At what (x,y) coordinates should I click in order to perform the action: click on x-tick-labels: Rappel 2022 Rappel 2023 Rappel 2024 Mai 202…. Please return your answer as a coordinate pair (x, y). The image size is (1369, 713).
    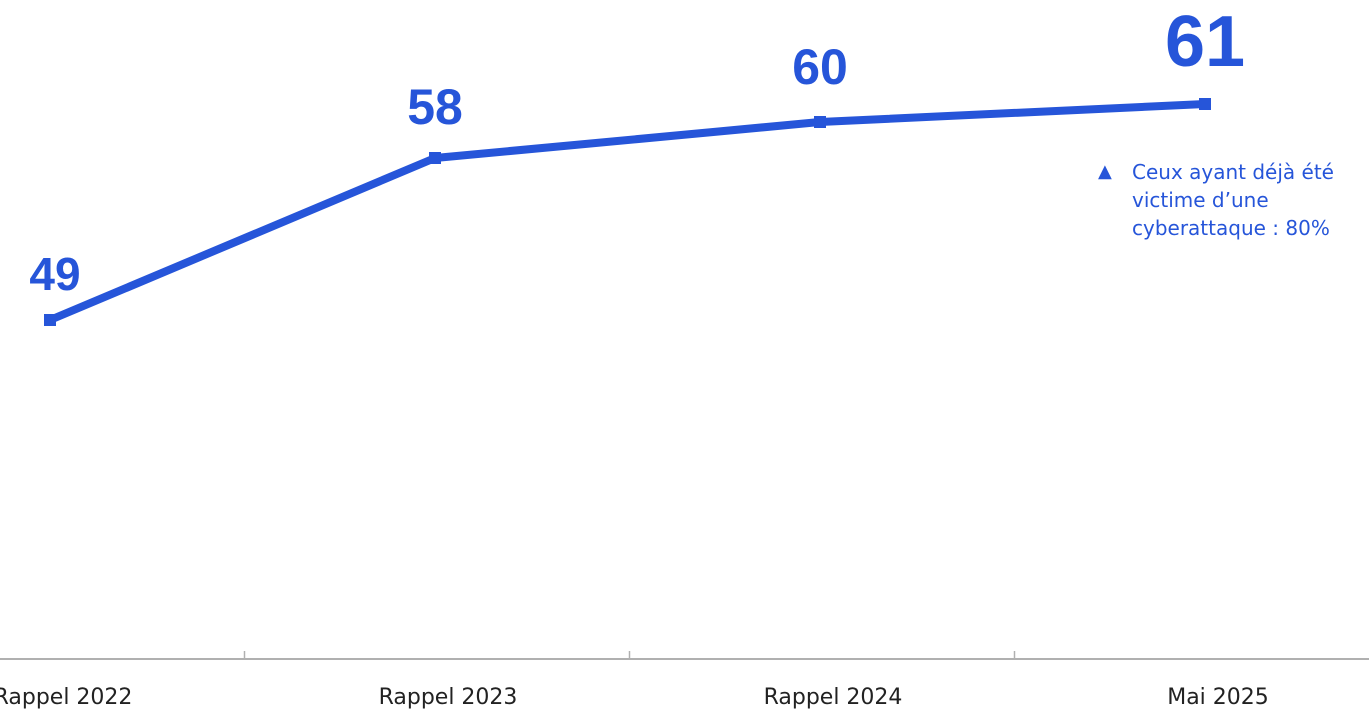
    Looking at the image, I should click on (634, 697).